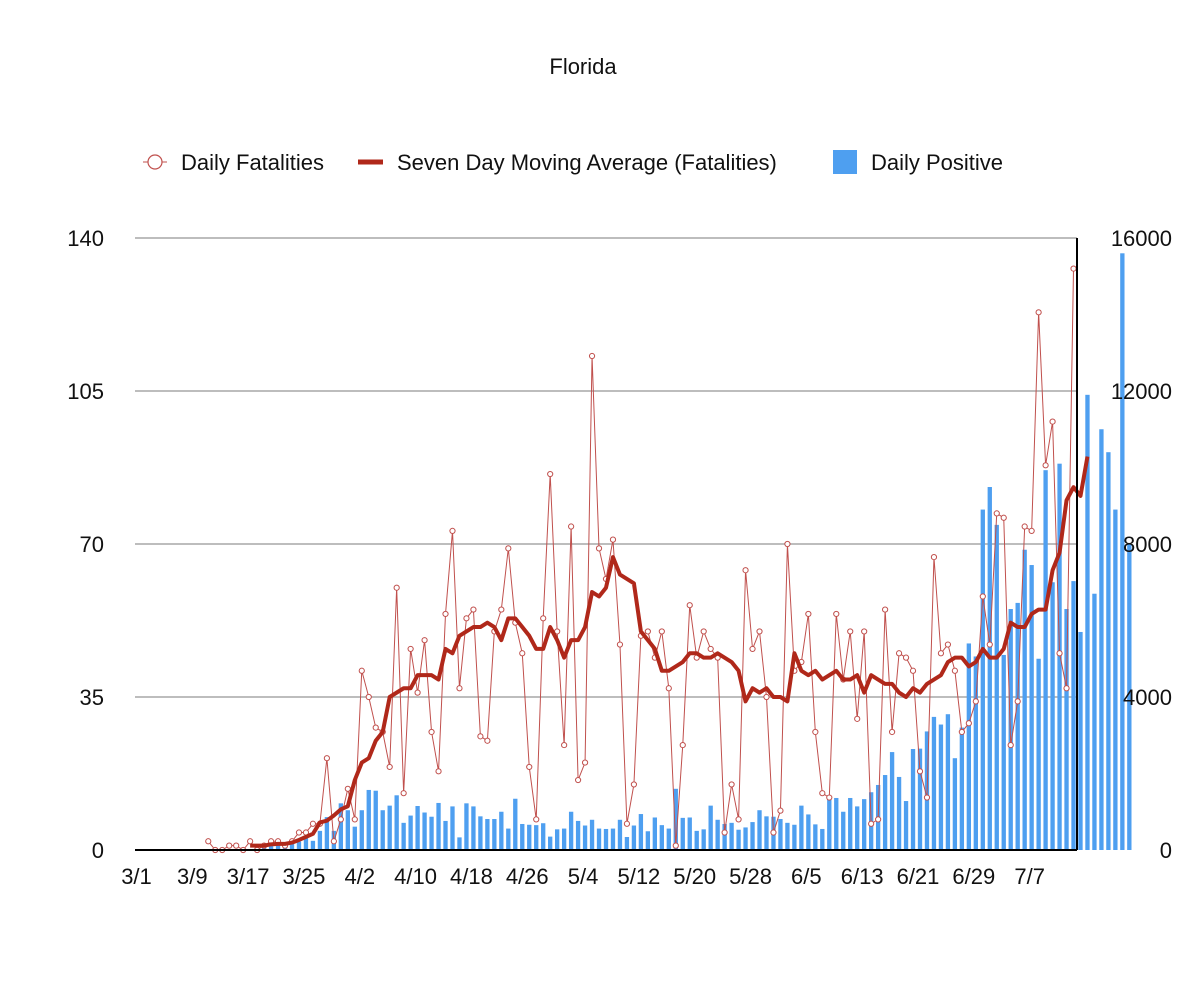  I want to click on x-axis-tick-label: 7/7, so click(1029, 876).